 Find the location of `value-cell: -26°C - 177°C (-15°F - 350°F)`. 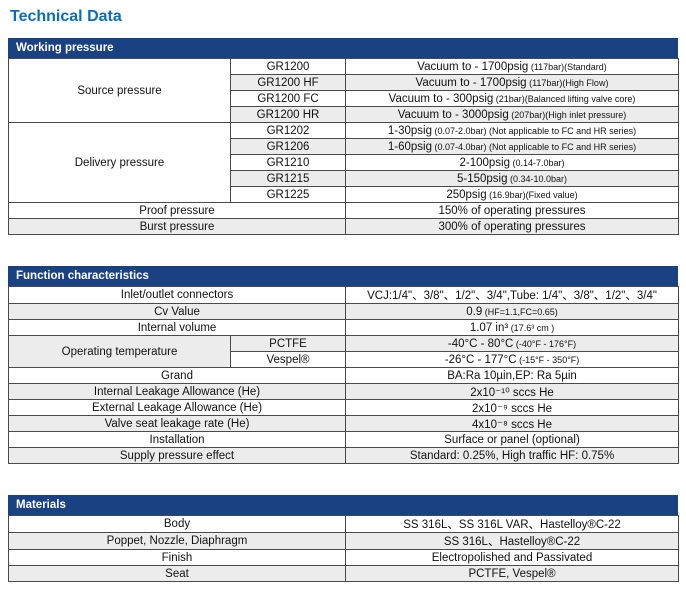

value-cell: -26°C - 177°C (-15°F - 350°F) is located at coordinates (512, 359).